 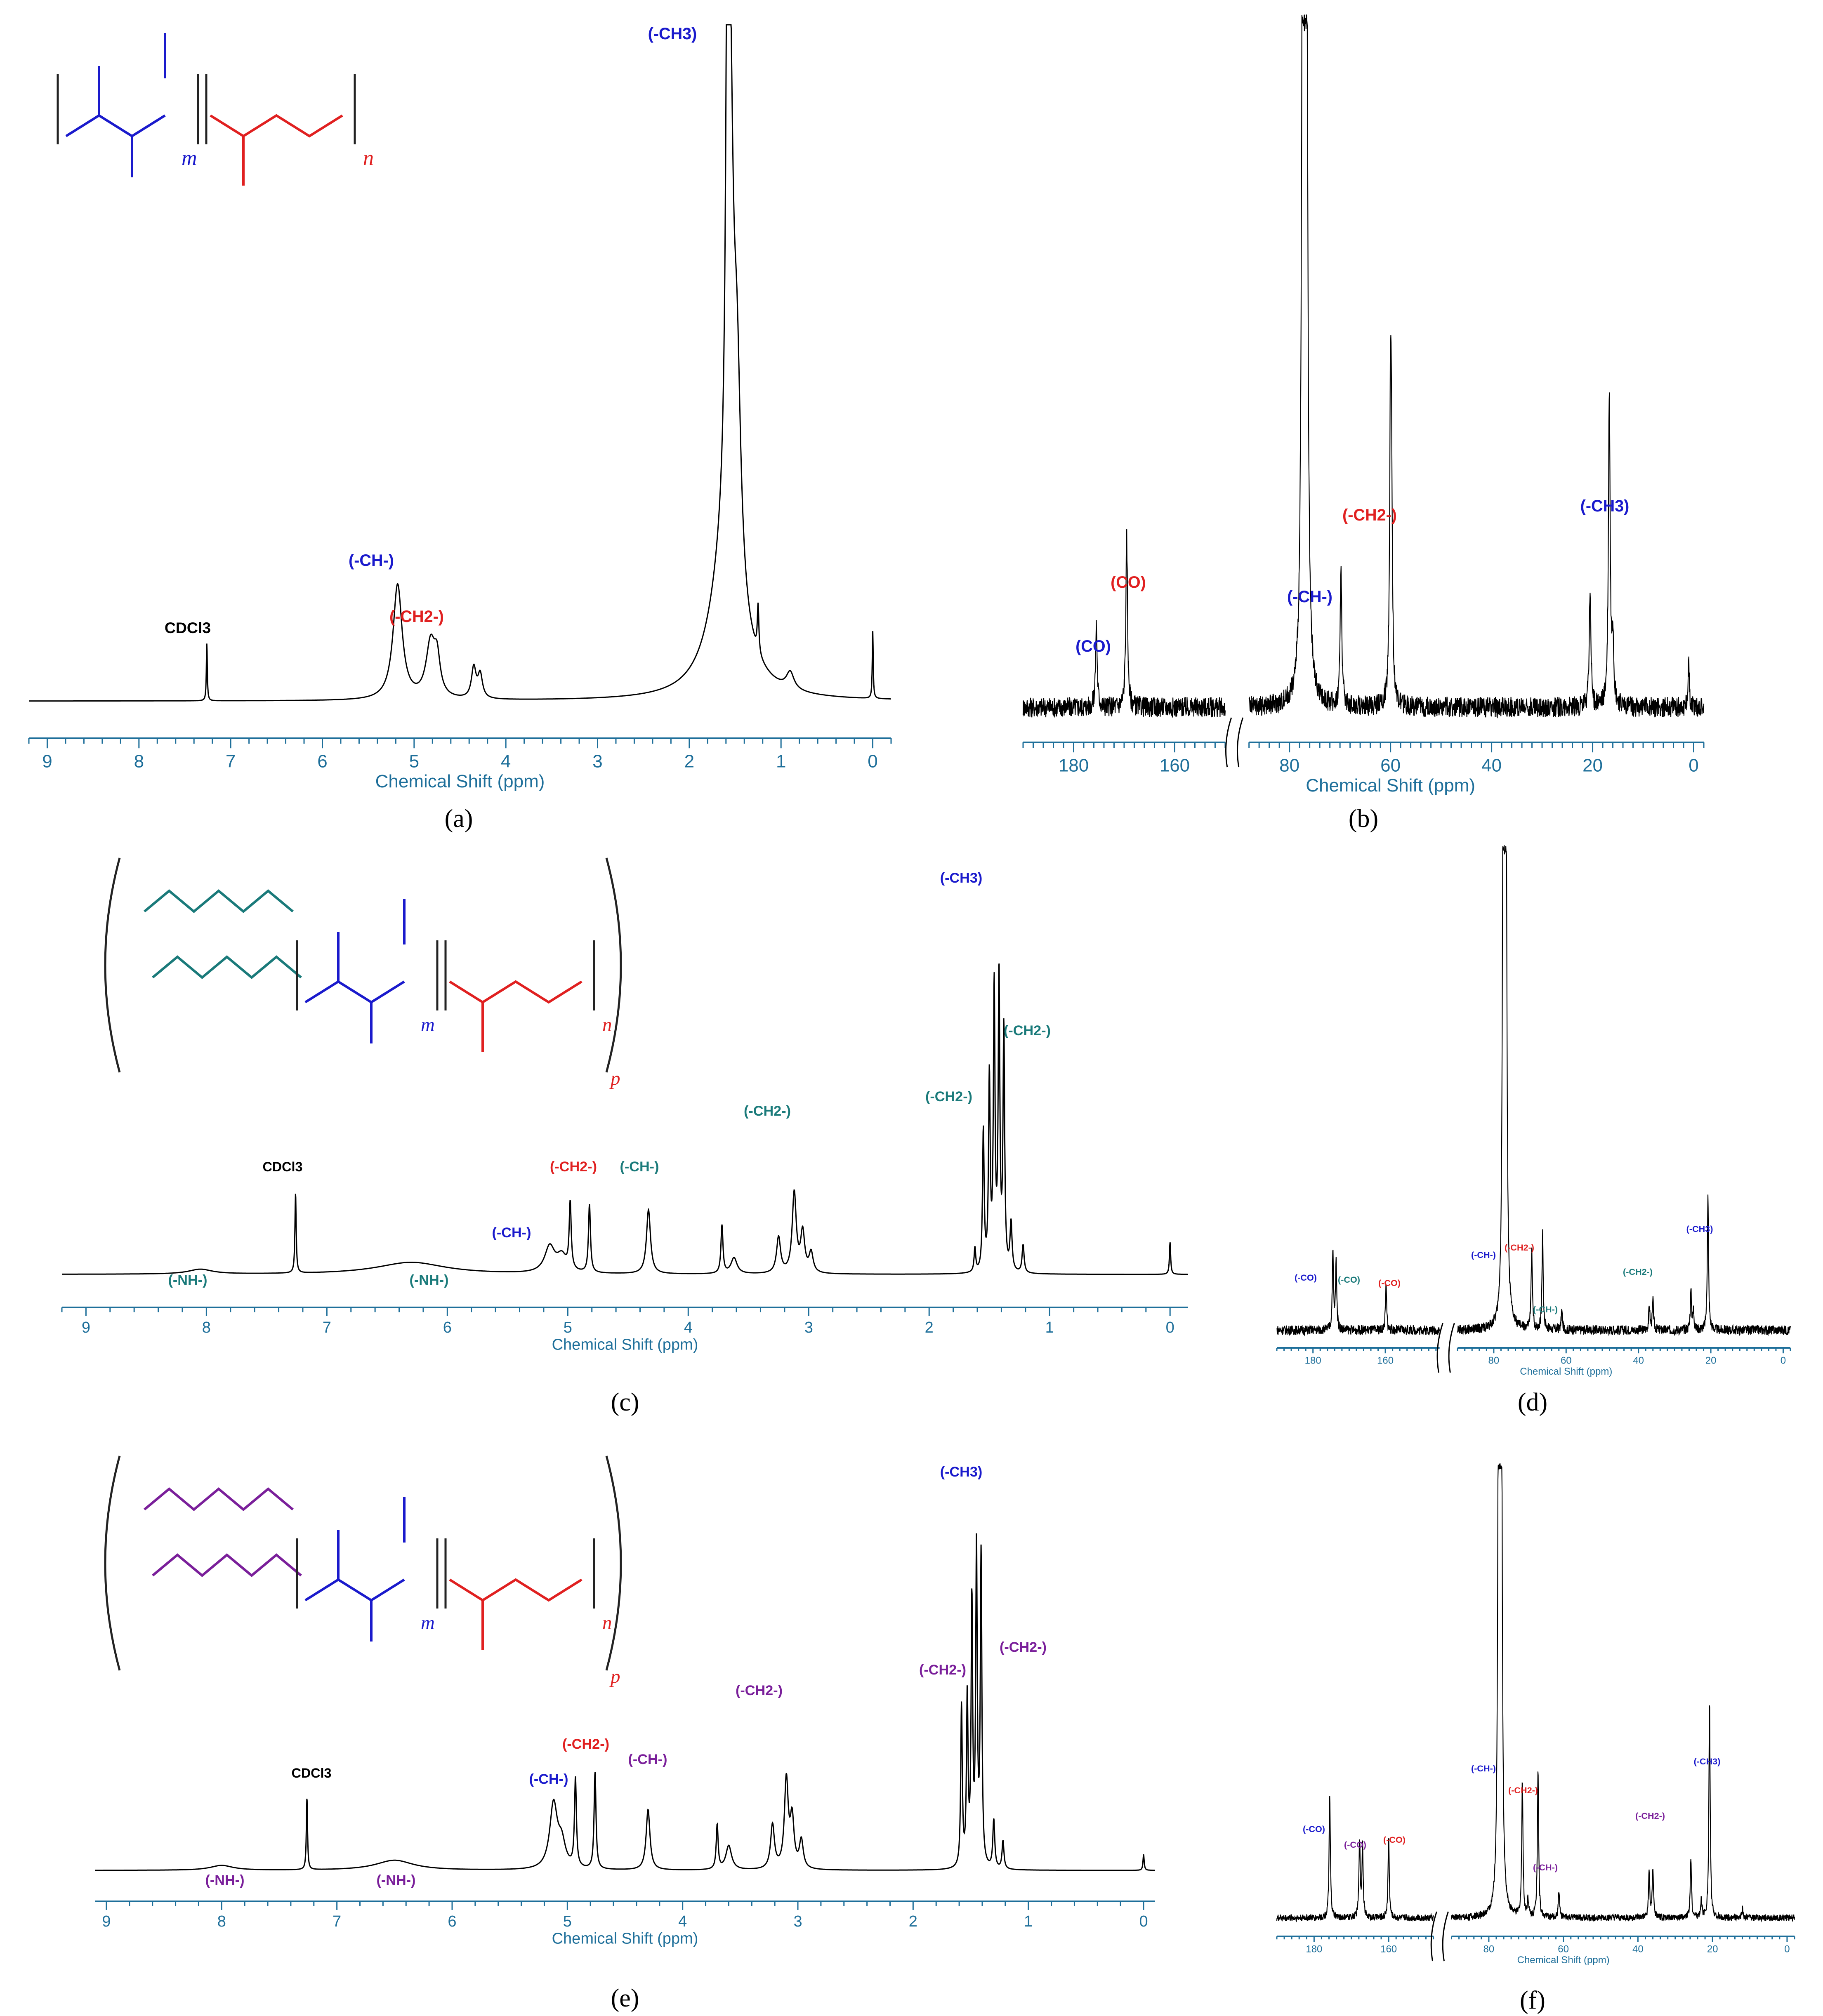 What do you see at coordinates (428, 1025) in the screenshot?
I see `structure-label: m` at bounding box center [428, 1025].